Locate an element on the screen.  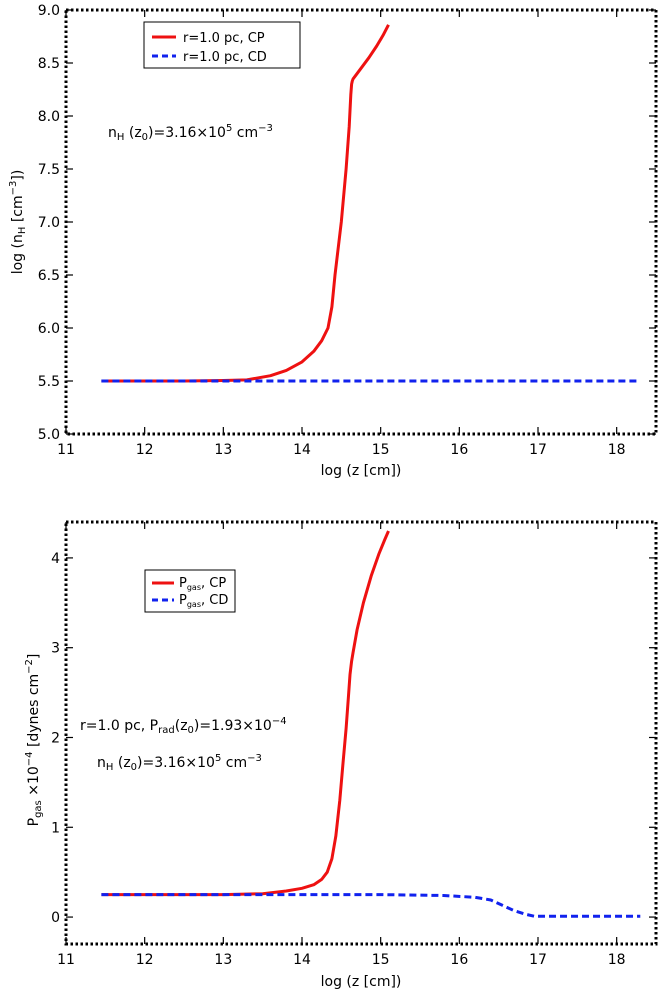
y-tick-label: 8.0 is located at coordinates (49, 117).